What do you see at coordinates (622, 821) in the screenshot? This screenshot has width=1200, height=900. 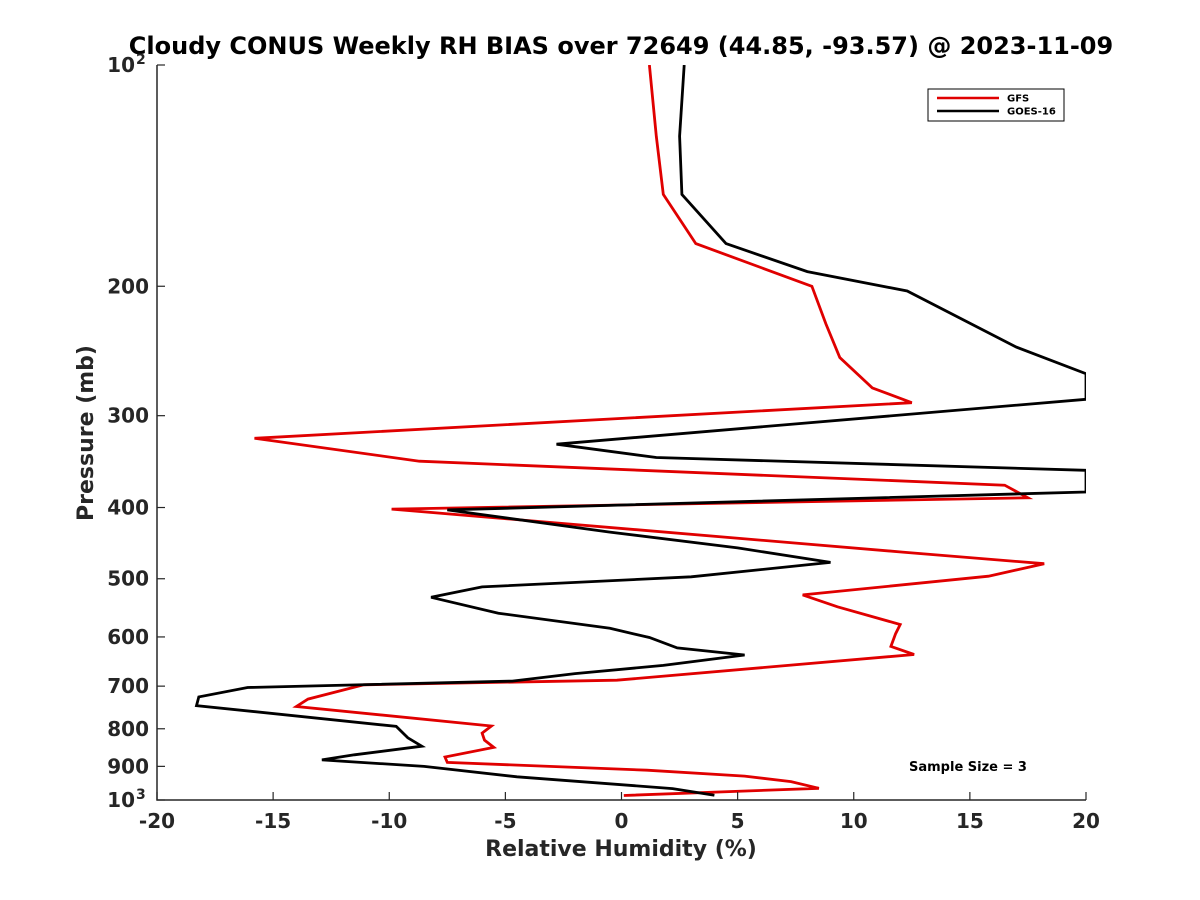 I see `x-tick-label: 0` at bounding box center [622, 821].